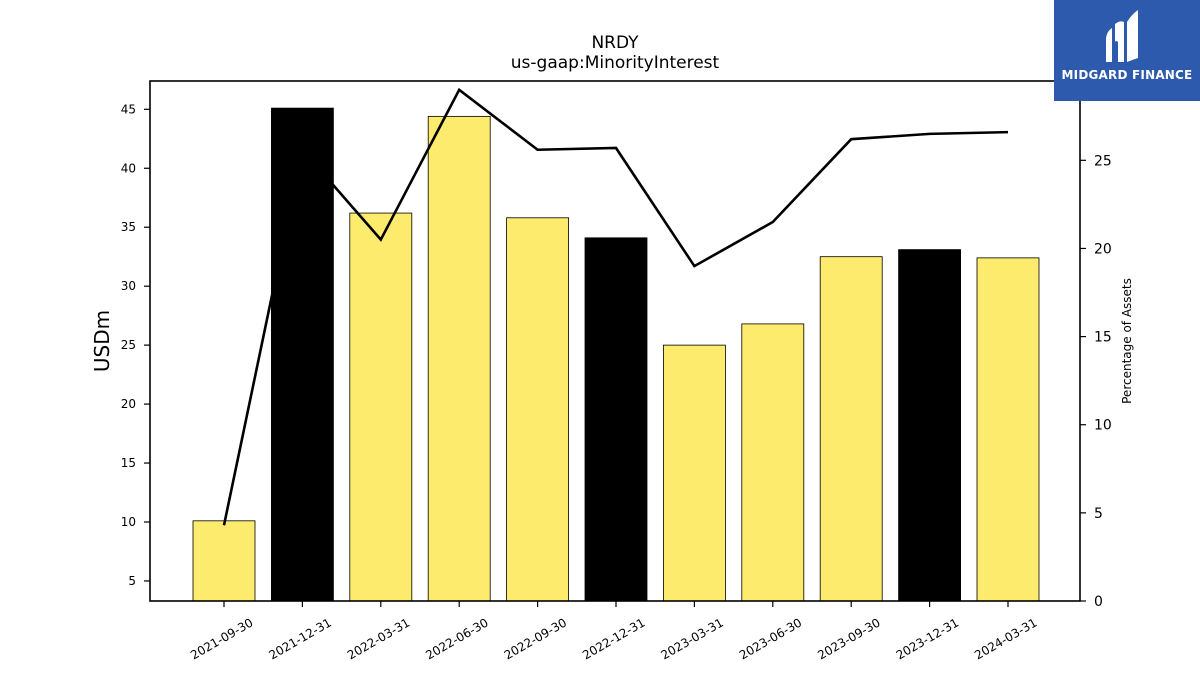 Image resolution: width=1200 pixels, height=679 pixels. I want to click on x-tick-label: 2023-03-31, so click(691, 638).